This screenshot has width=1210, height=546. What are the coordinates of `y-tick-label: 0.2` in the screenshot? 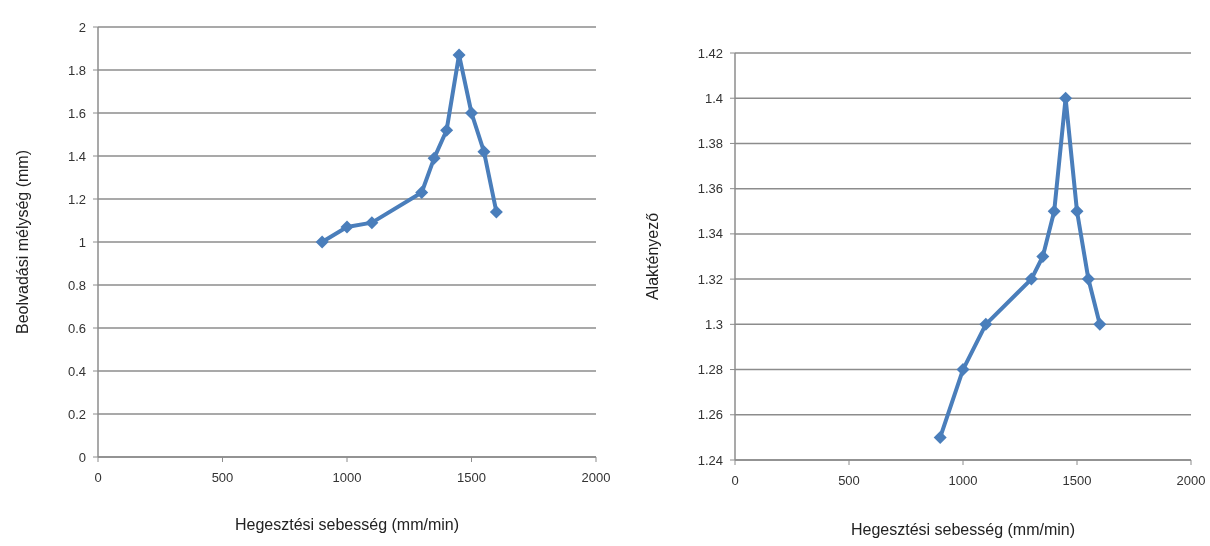 It's located at (76, 414).